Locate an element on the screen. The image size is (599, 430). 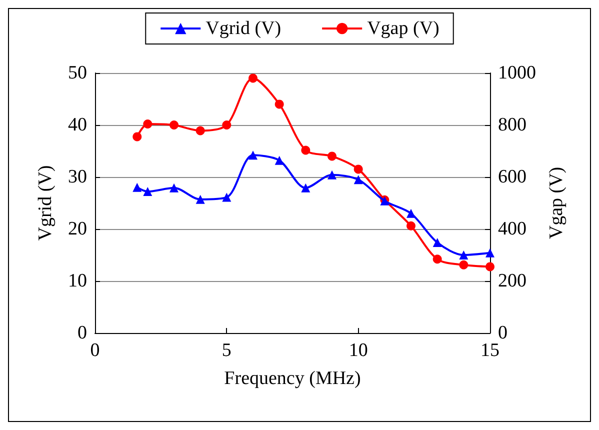
x-axis-title: Frequency (MHz) is located at coordinates (292, 378).